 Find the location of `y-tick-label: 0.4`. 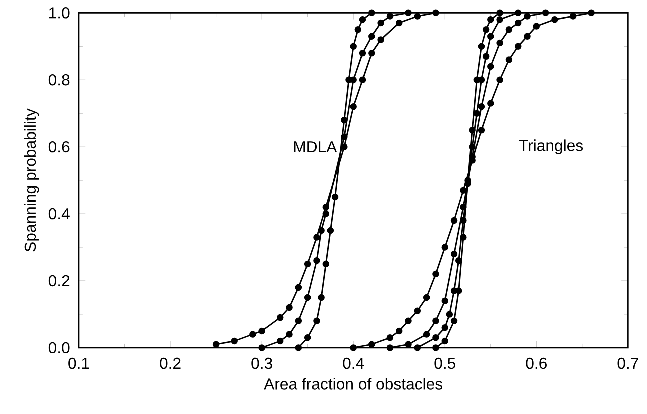

y-tick-label: 0.4 is located at coordinates (59, 214).